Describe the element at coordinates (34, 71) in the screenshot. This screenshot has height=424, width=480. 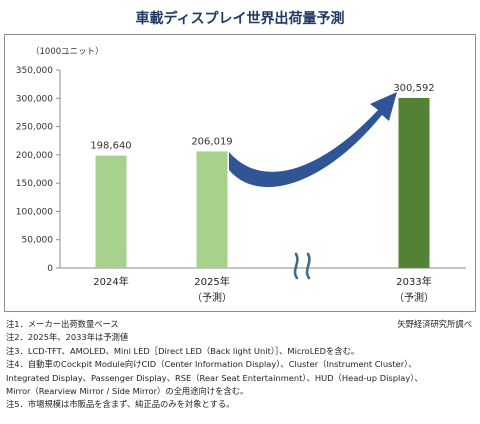
I see `y-tick-label: 350,000` at that location.